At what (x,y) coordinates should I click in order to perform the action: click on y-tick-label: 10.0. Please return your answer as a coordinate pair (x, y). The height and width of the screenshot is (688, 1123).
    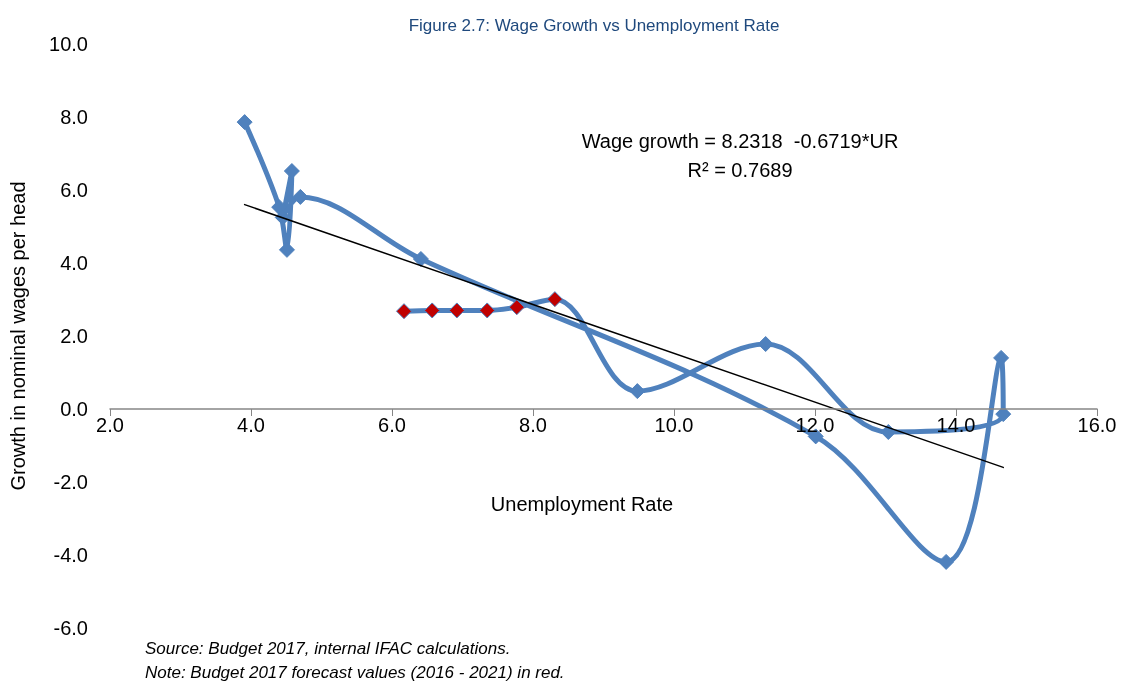
    Looking at the image, I should click on (68, 44).